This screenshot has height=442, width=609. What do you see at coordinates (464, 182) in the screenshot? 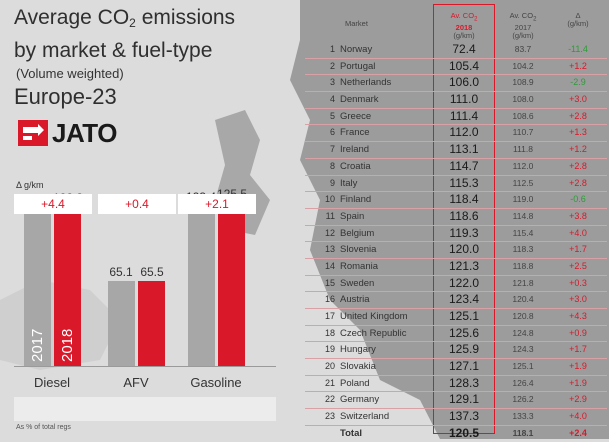
I see `co2-2018-cell: 115.3` at bounding box center [464, 182].